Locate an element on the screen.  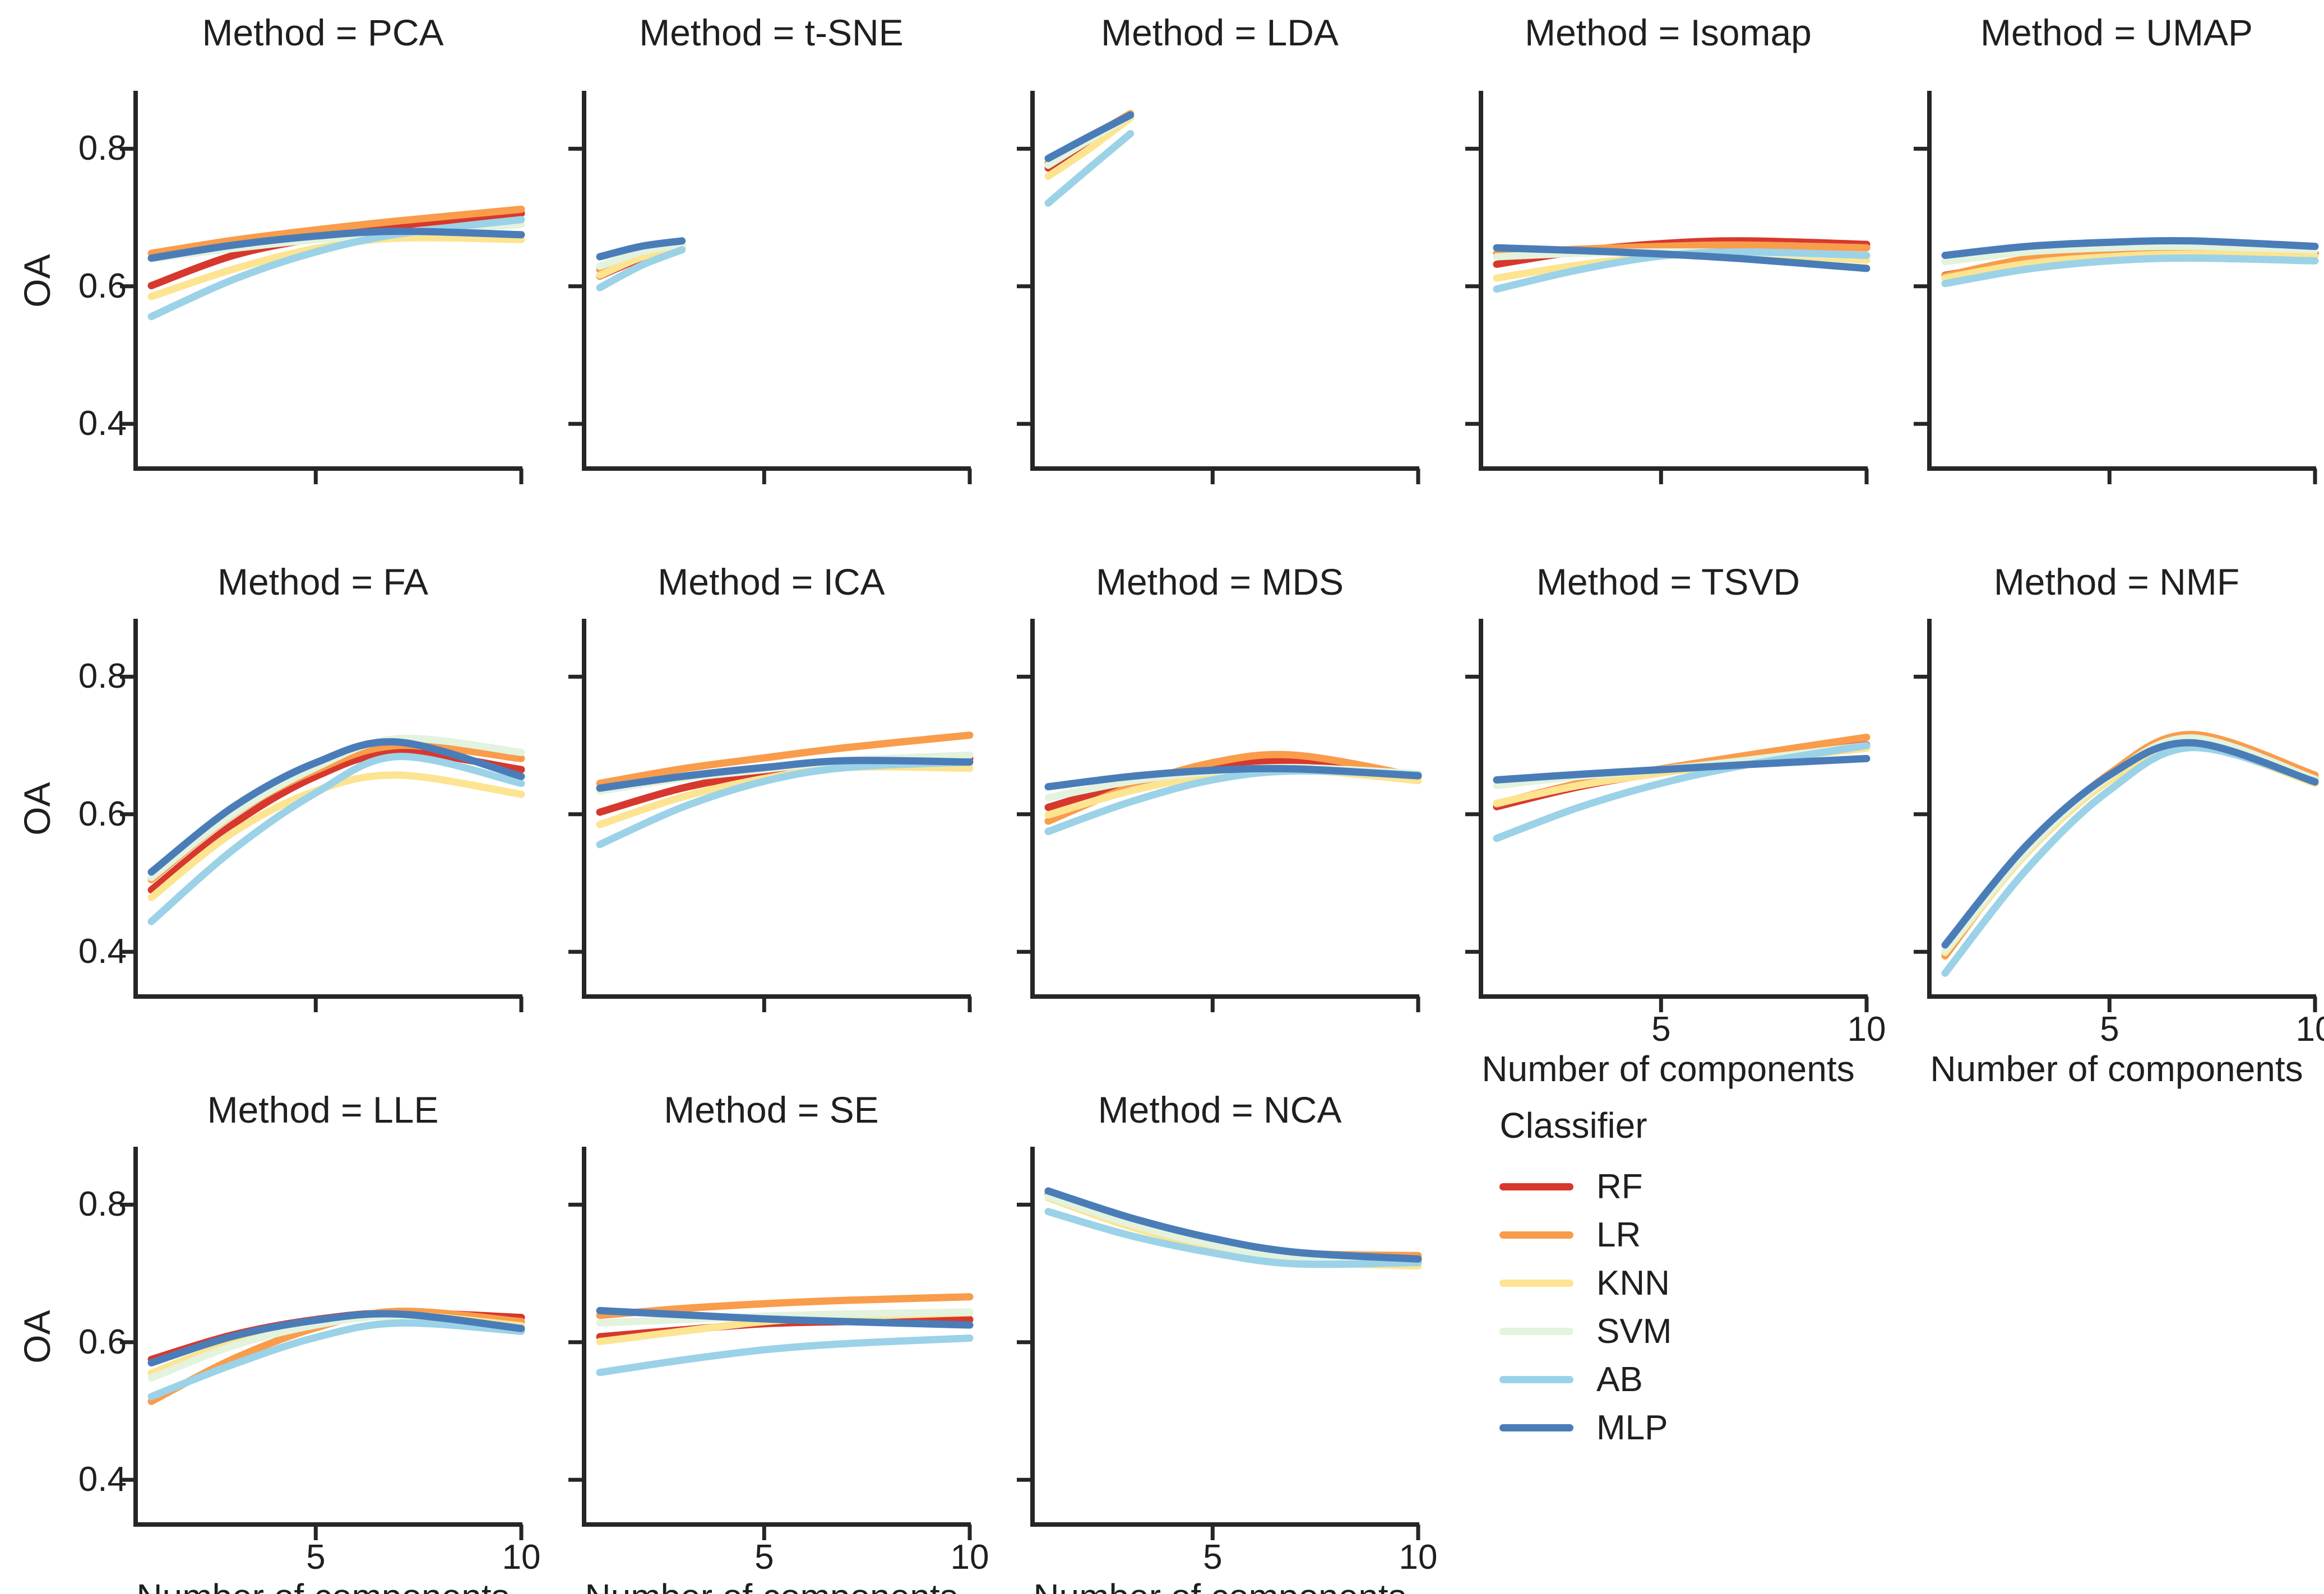
legend-label: AB is located at coordinates (1619, 1380).